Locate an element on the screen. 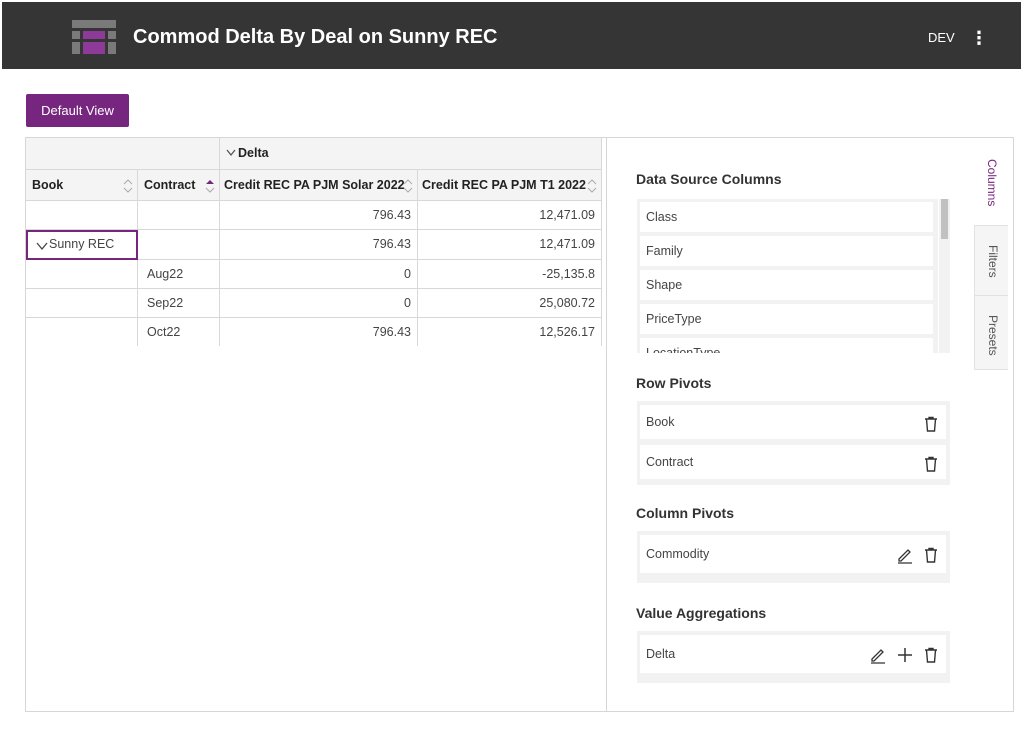 The width and height of the screenshot is (1024, 735). data-source-item-class: Class is located at coordinates (786, 217).